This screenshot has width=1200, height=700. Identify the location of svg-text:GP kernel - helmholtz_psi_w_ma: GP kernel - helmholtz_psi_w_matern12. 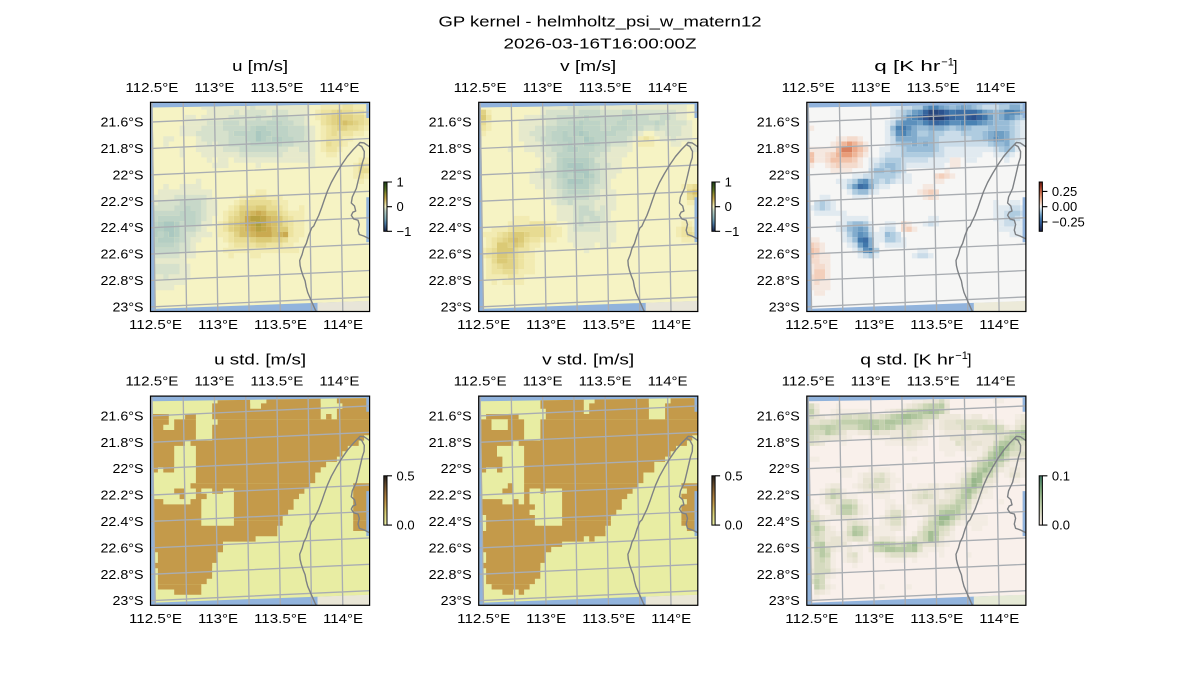
(600, 22).